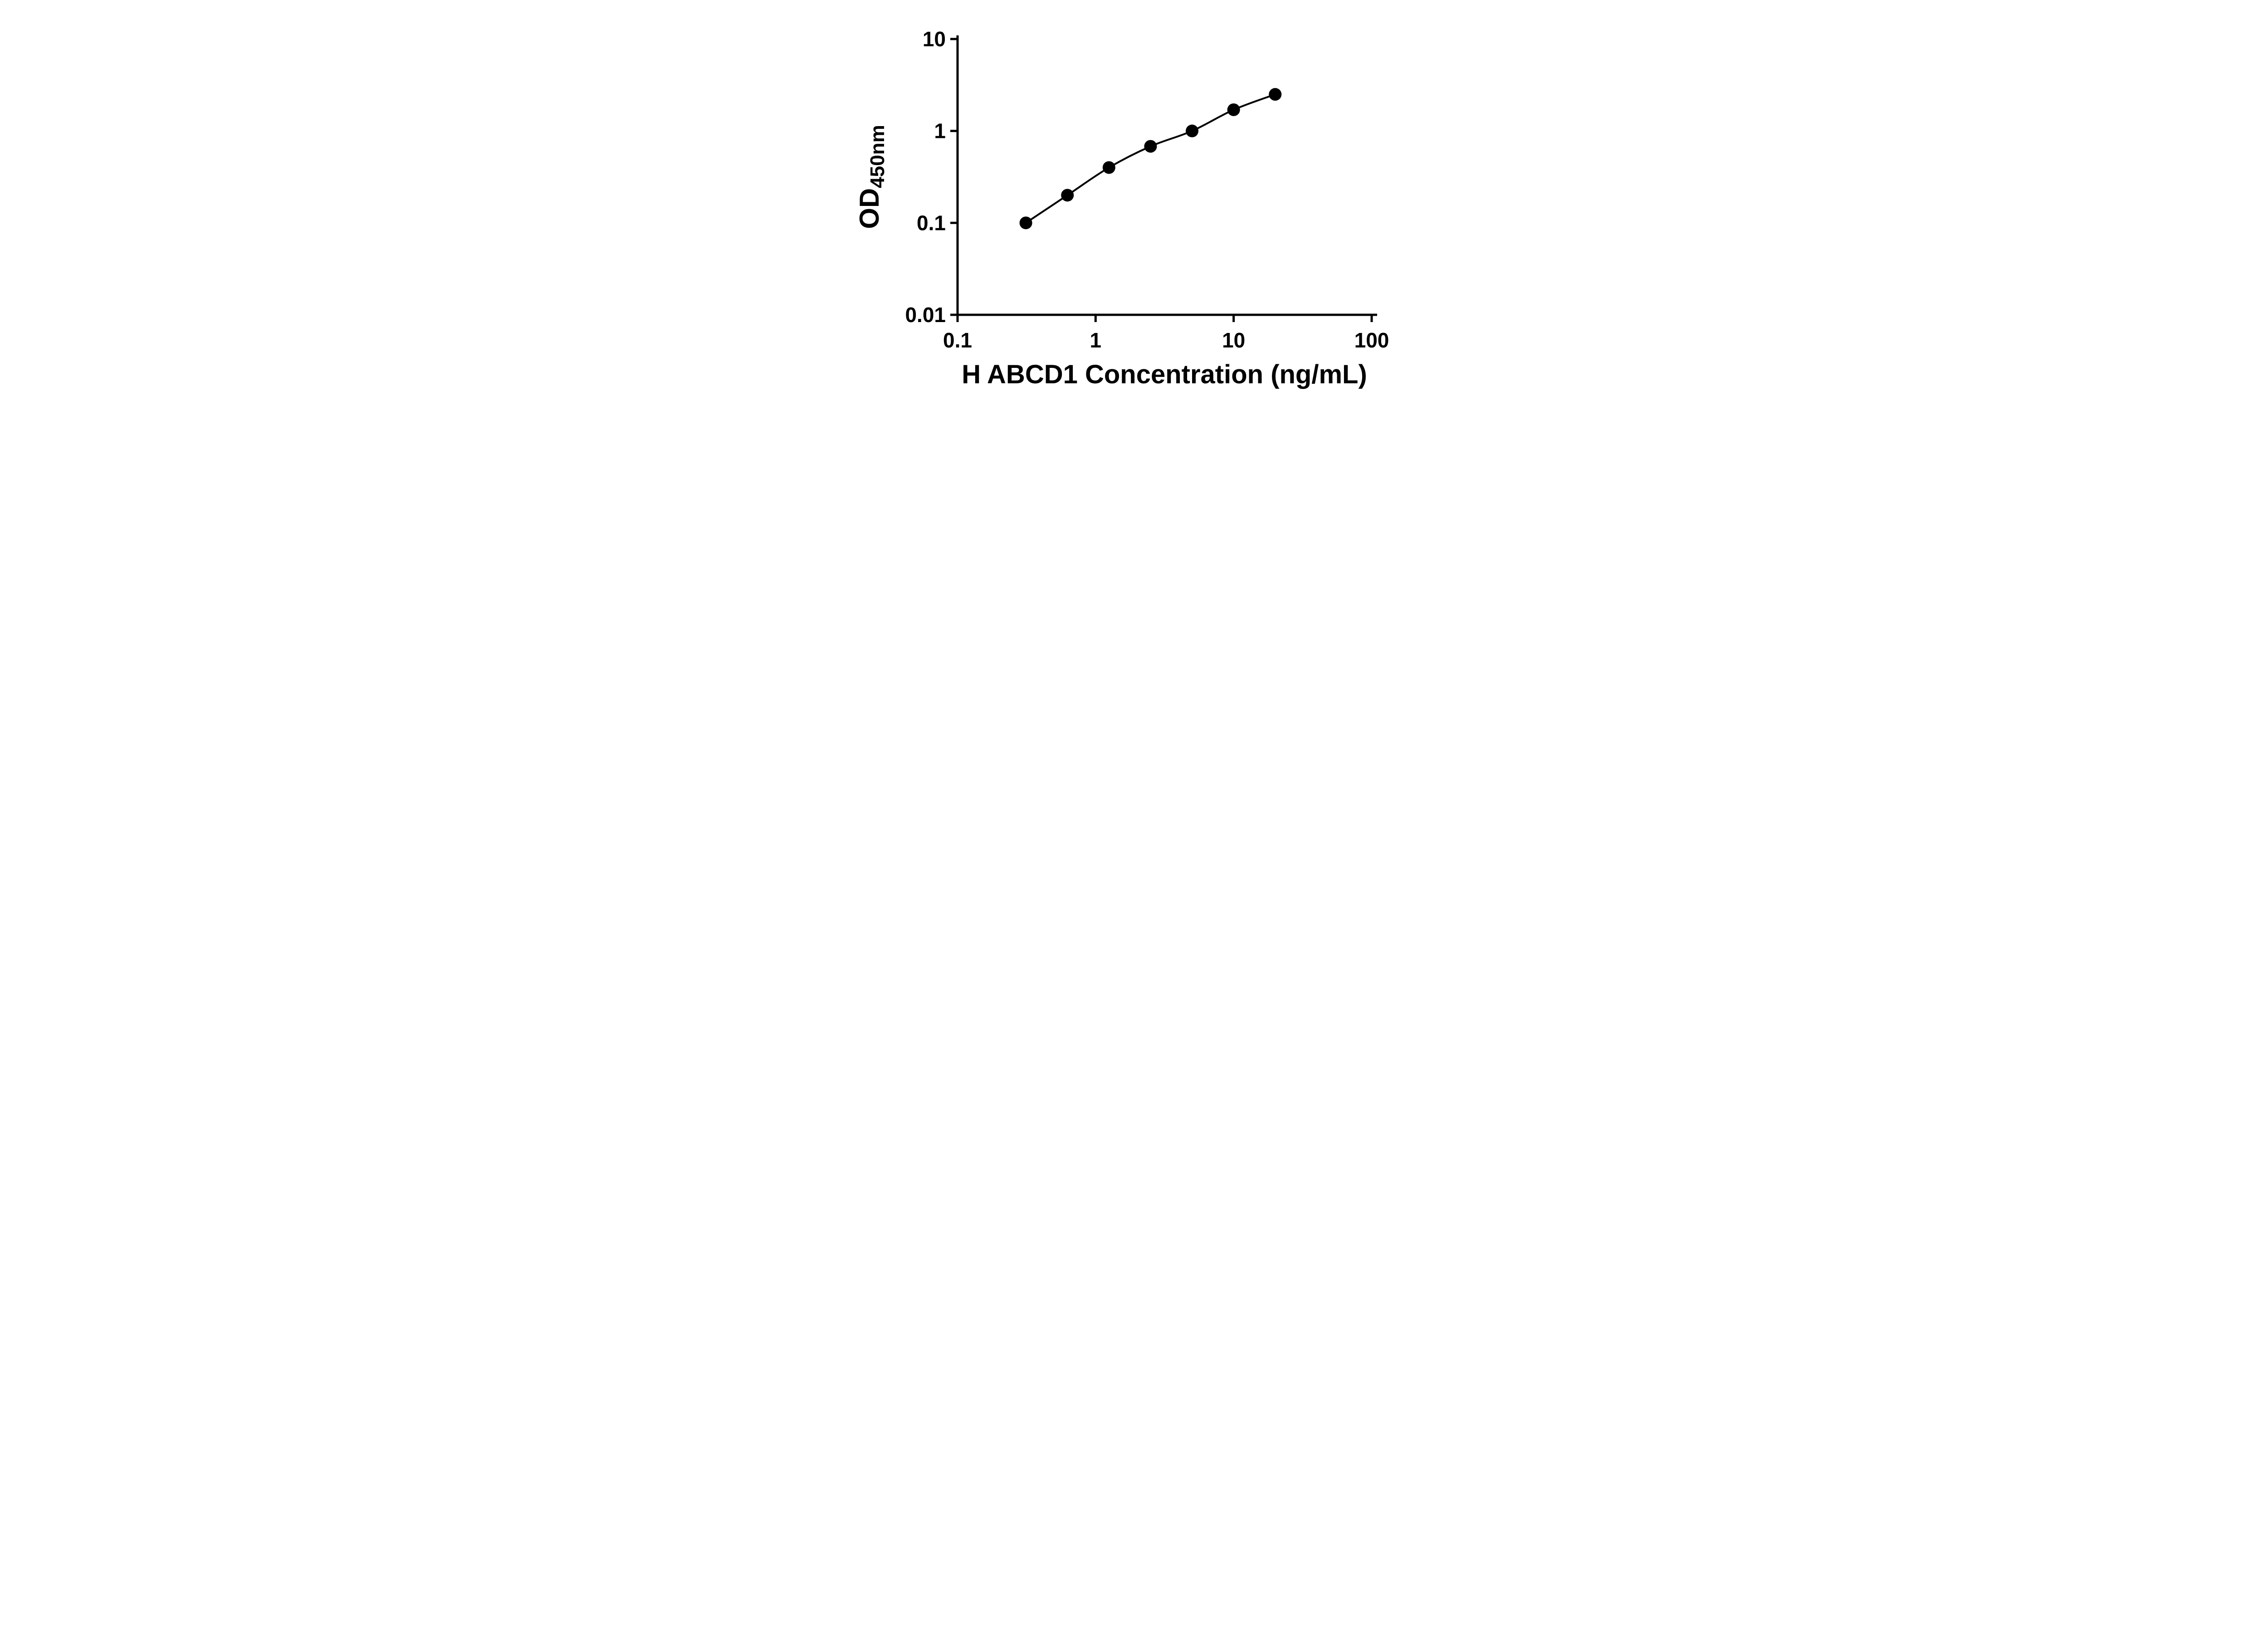  Describe the element at coordinates (1372, 340) in the screenshot. I see `x-tick-label: 100` at that location.